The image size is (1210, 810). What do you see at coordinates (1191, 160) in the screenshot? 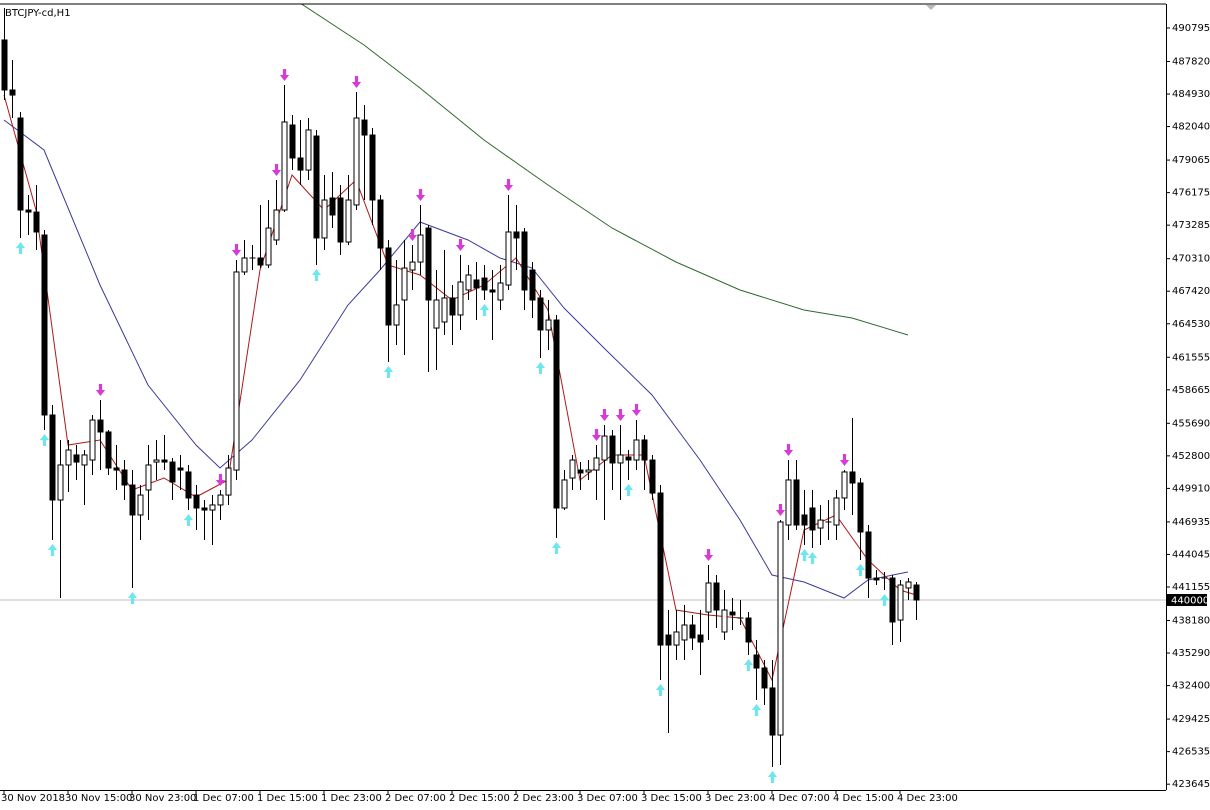
I see `y-tick-label: 479065` at bounding box center [1191, 160].